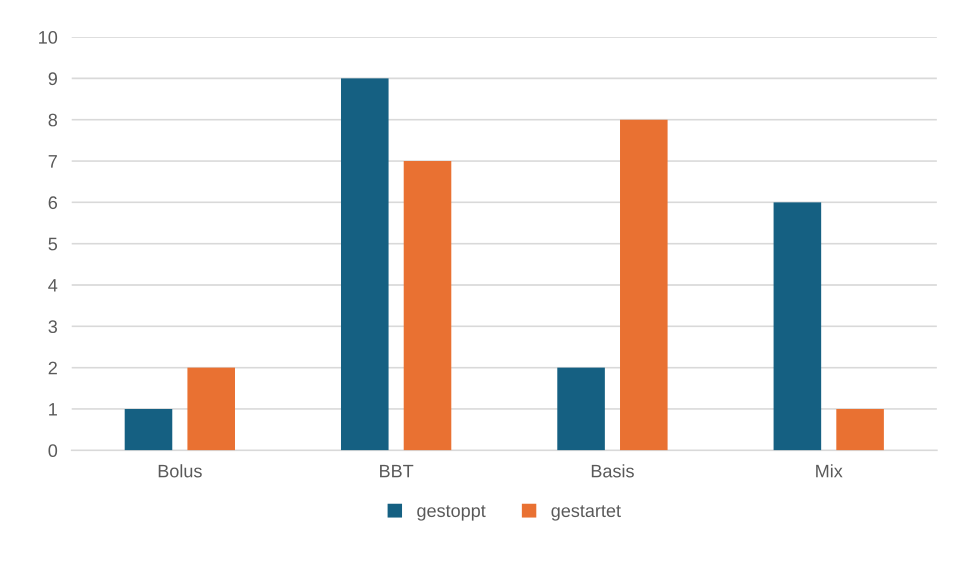 The width and height of the screenshot is (956, 570). I want to click on legend-label: gestoppt, so click(451, 513).